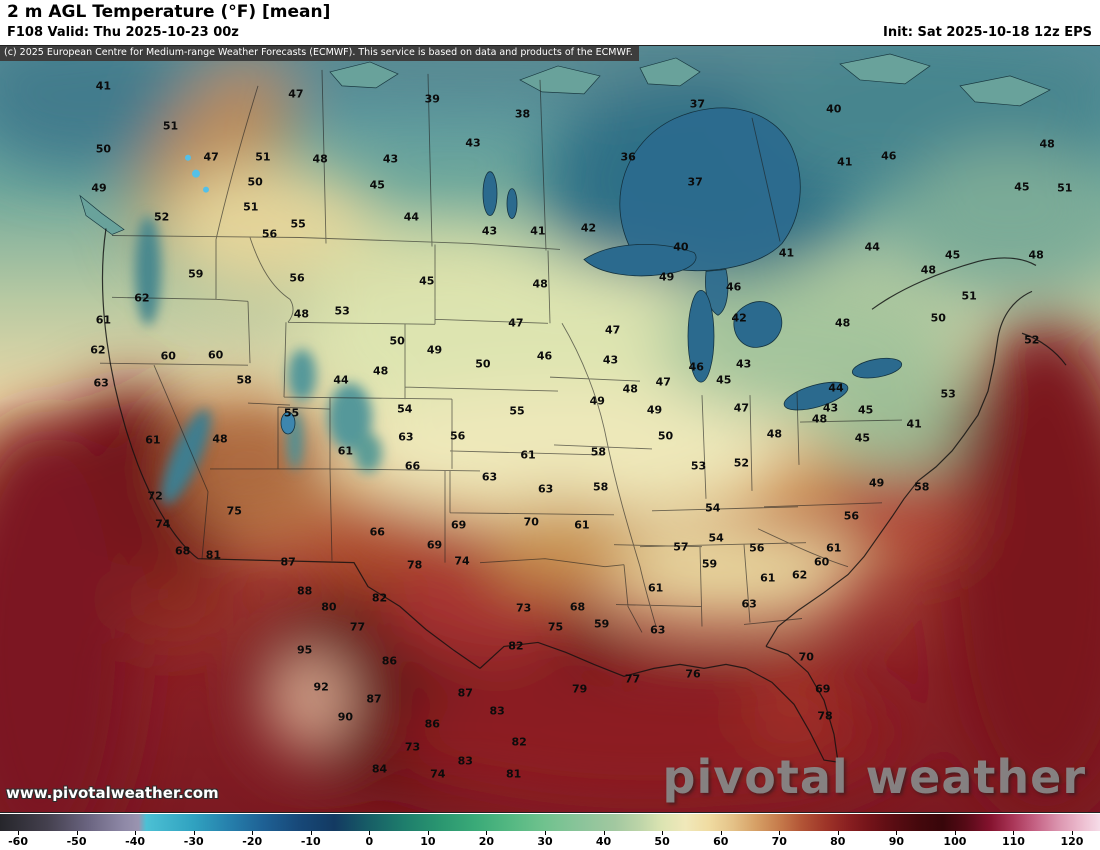 This screenshot has width=1100, height=850. I want to click on field-mountain-details, so click(258, 360).